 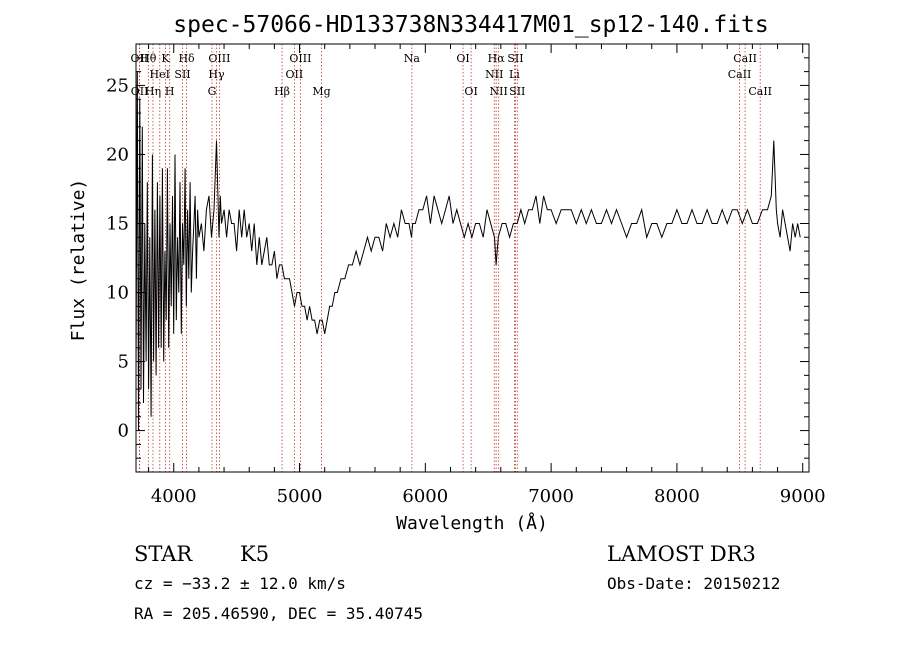 What do you see at coordinates (174, 496) in the screenshot?
I see `x-tick-label: 4000` at bounding box center [174, 496].